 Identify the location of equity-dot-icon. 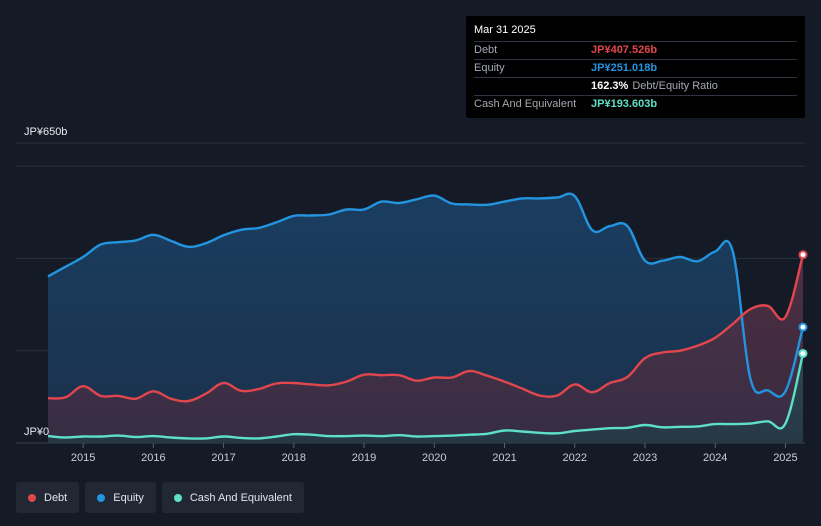
(101, 497).